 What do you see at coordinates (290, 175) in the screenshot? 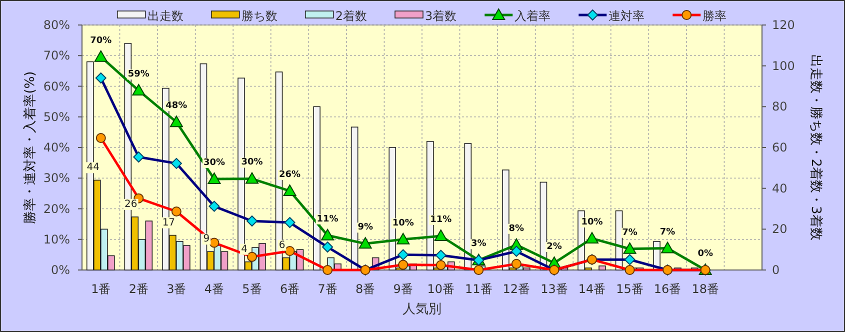
I see `data-label: 26%` at bounding box center [290, 175].